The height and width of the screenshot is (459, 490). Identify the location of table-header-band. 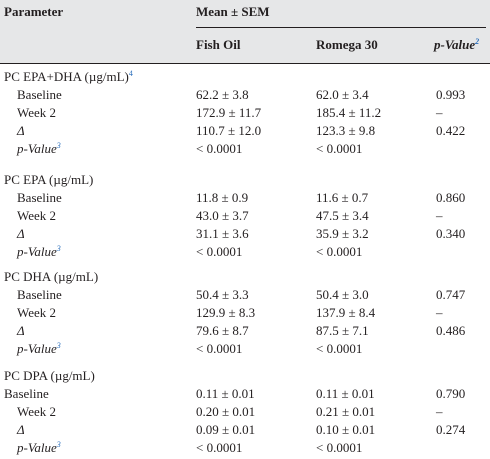
(245, 31).